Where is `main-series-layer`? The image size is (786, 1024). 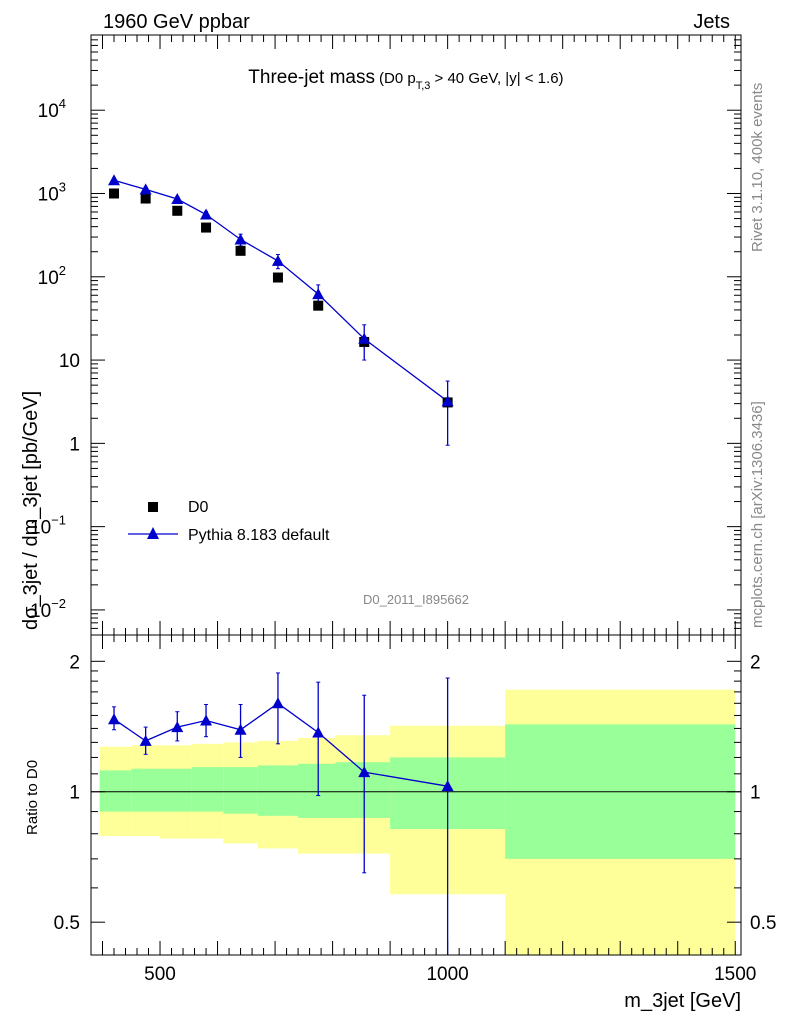 main-series-layer is located at coordinates (281, 310).